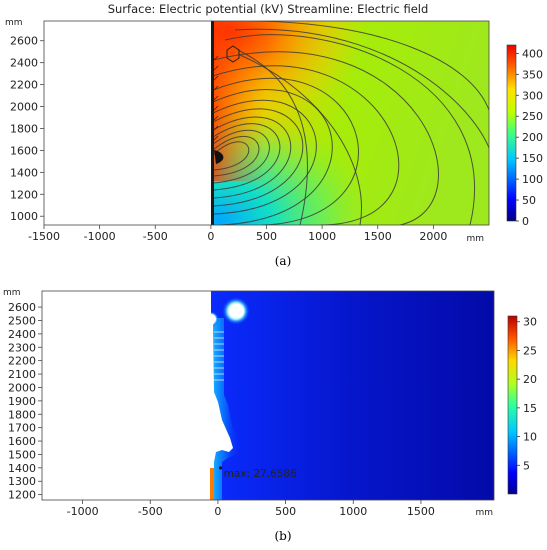 This screenshot has height=550, width=547. I want to click on a-ytick-label: 2200, so click(24, 85).